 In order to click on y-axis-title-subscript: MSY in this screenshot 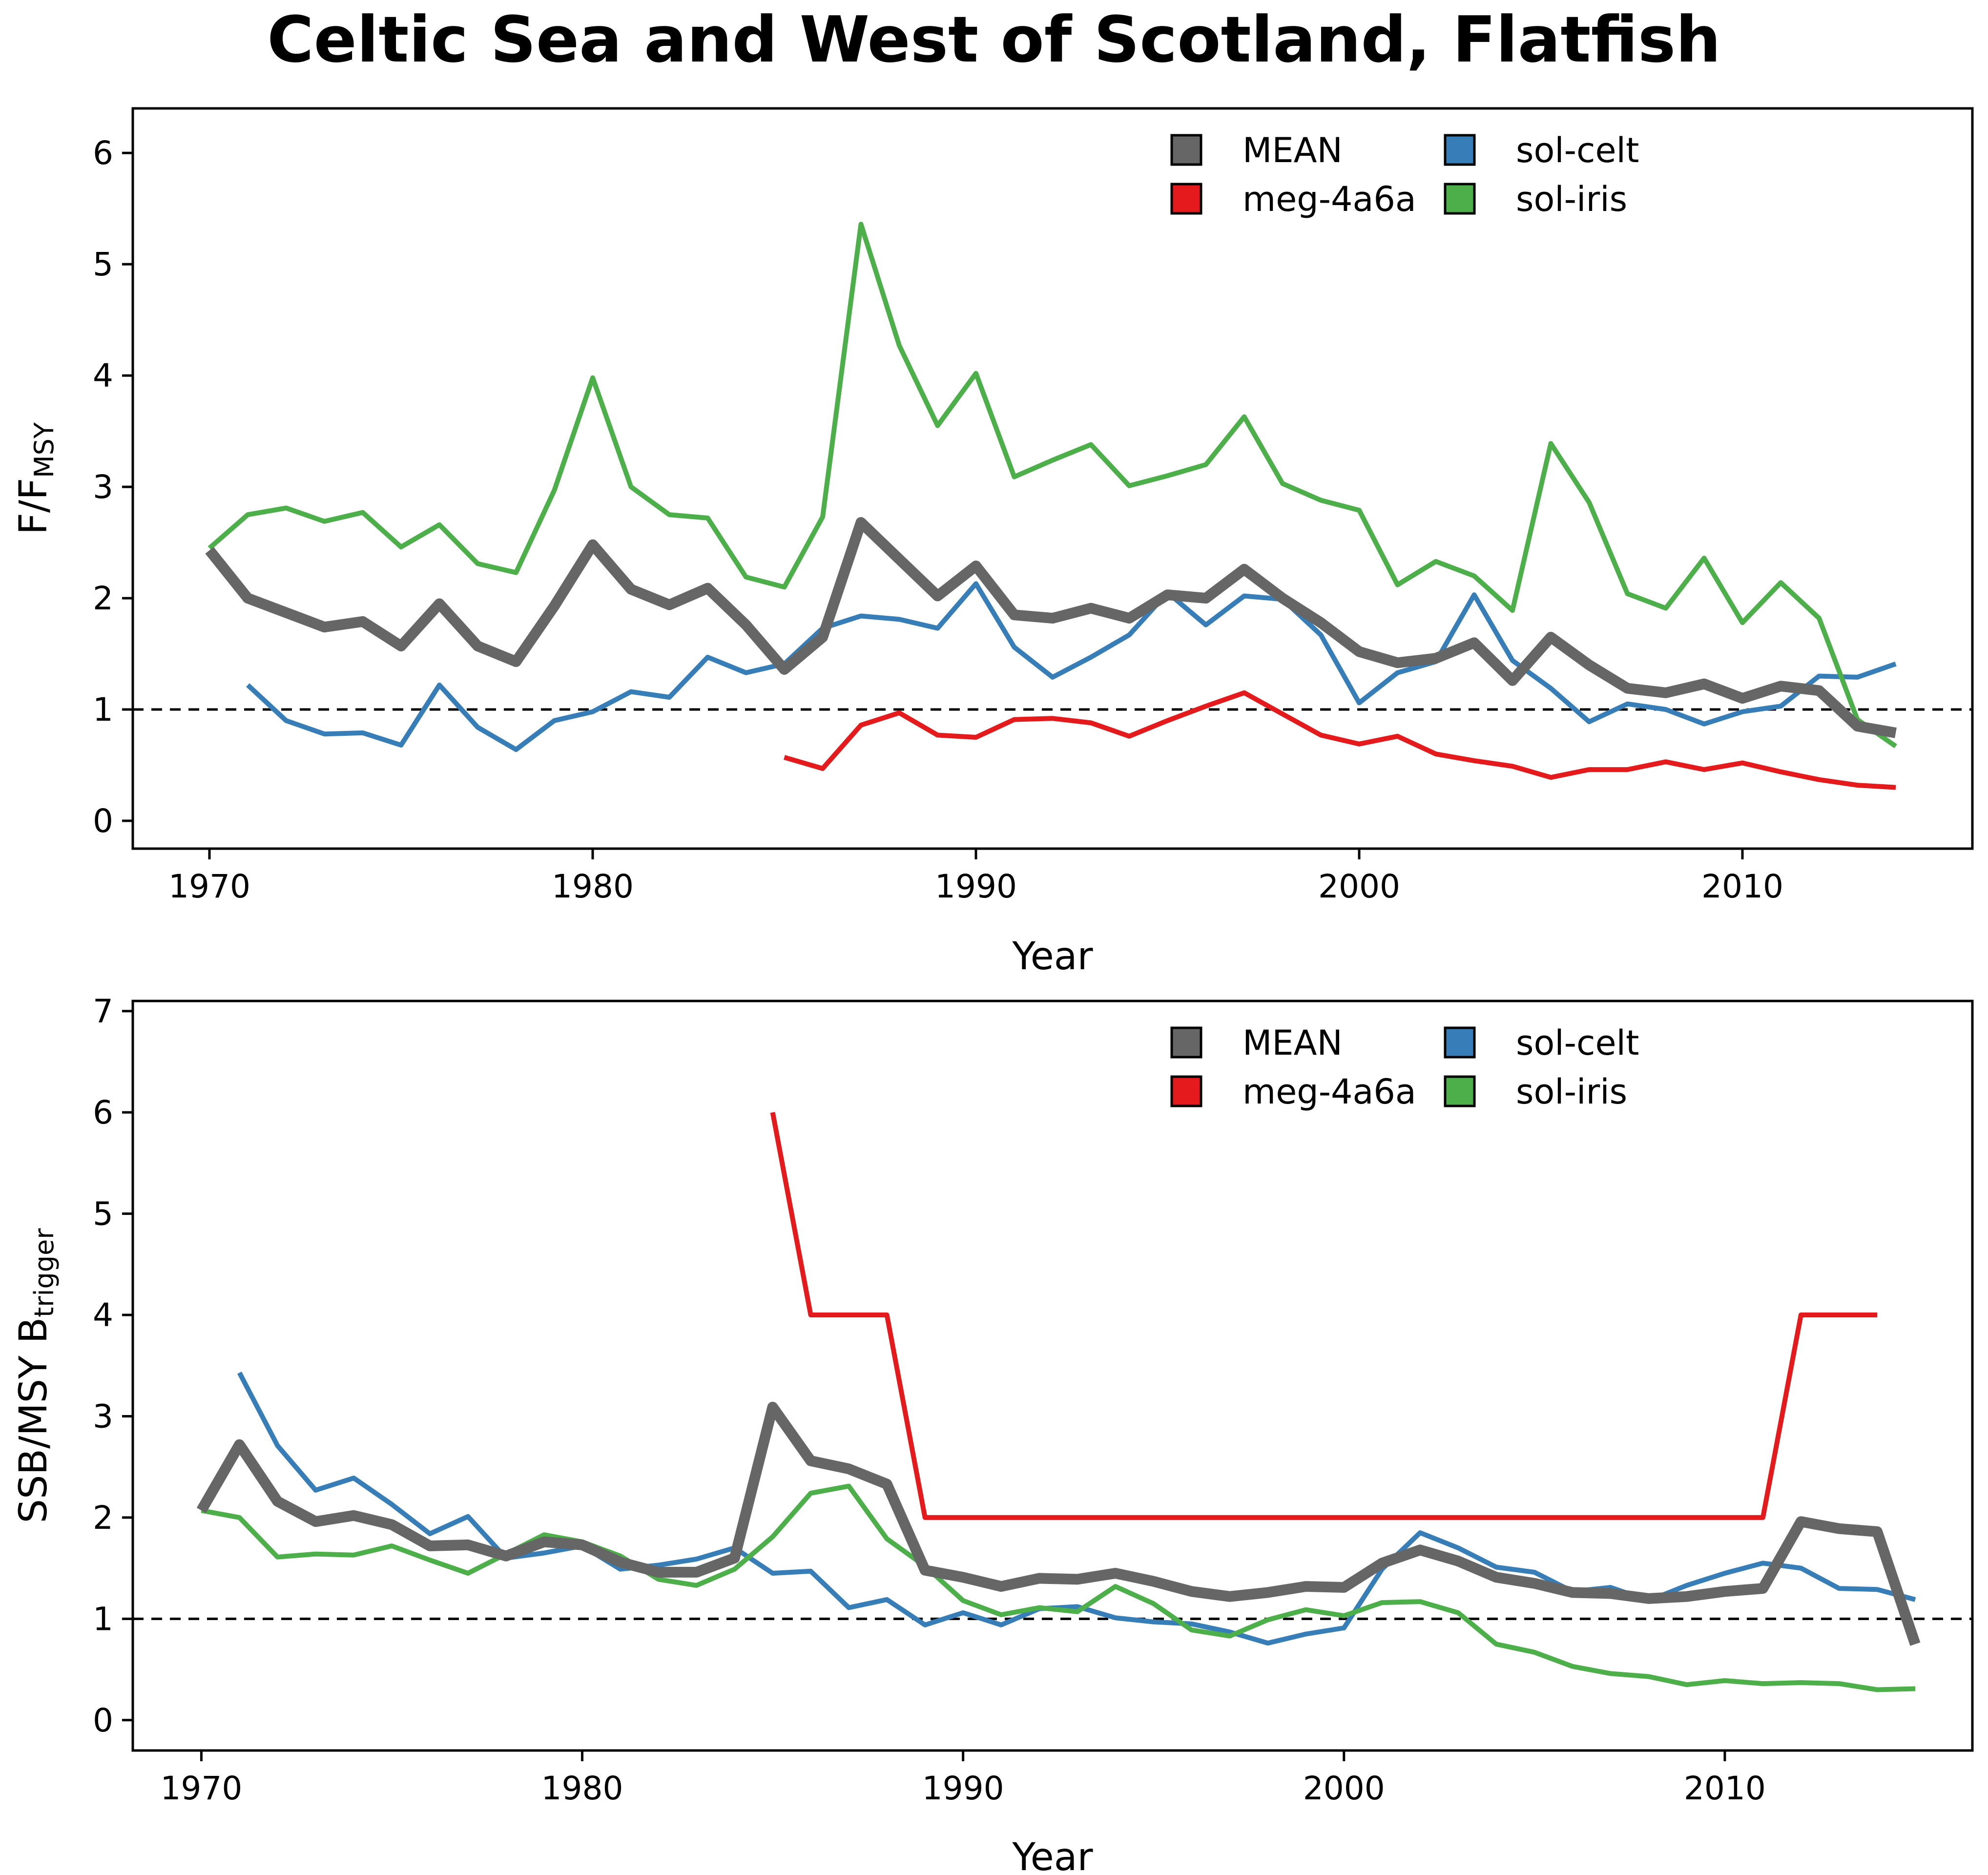, I will do `click(44, 450)`.